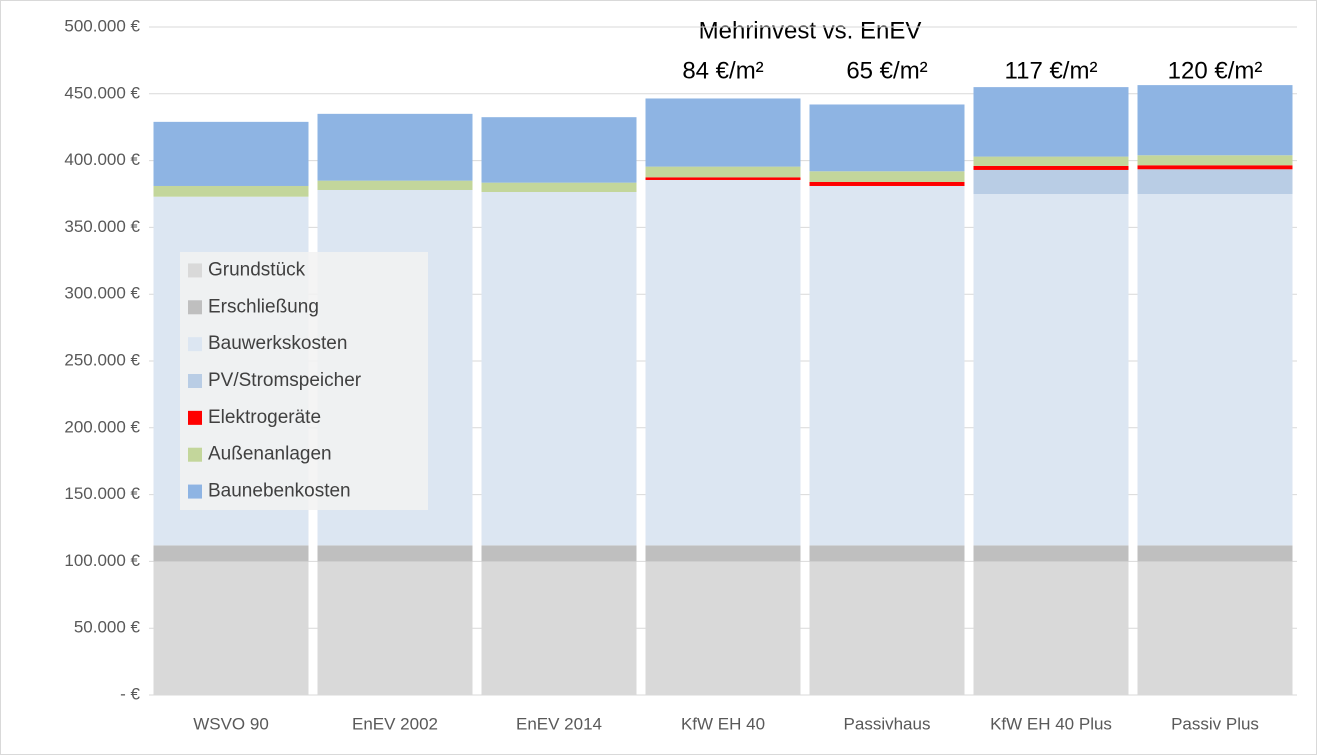 The height and width of the screenshot is (755, 1317). Describe the element at coordinates (130, 693) in the screenshot. I see `y-tick-label: - €` at that location.